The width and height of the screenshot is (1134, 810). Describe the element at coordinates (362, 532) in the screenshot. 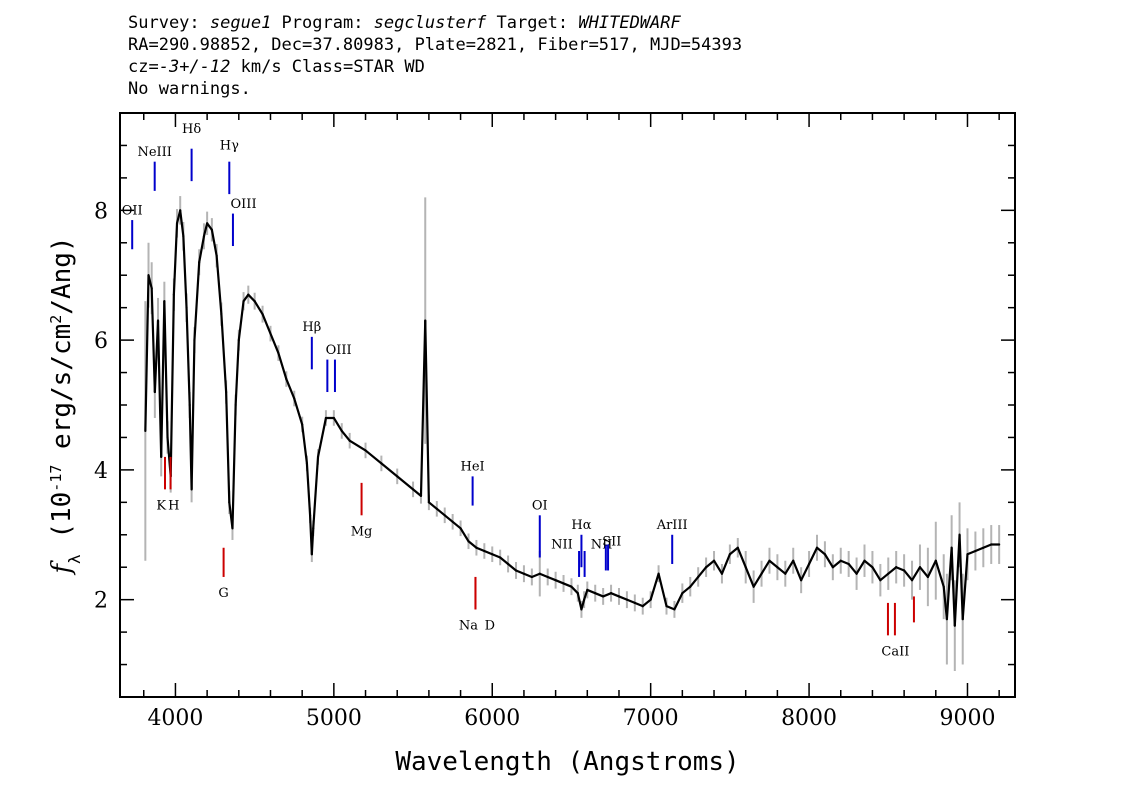

I see `absorption-line-label: Mg` at that location.